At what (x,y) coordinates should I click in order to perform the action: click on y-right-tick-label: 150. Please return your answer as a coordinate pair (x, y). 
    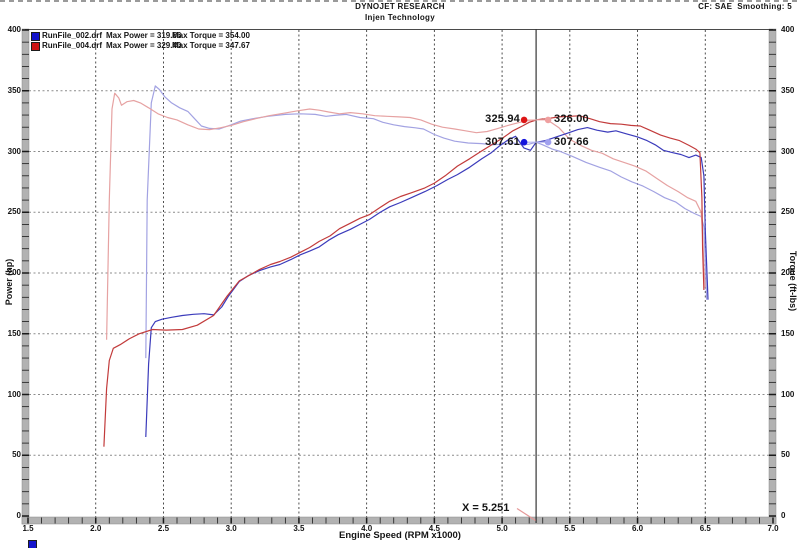
    Looking at the image, I should click on (788, 333).